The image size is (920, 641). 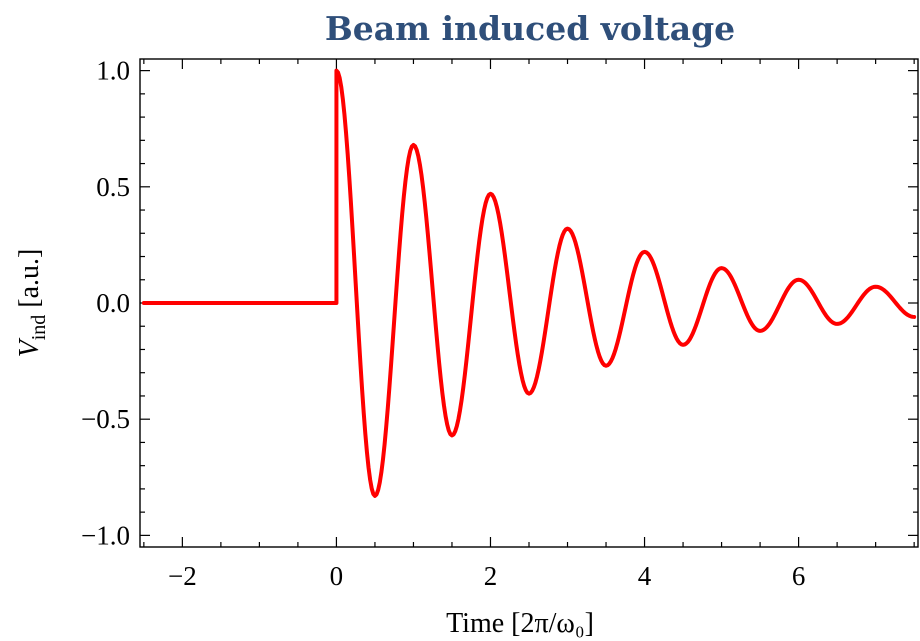 I want to click on x-tick-label: 6, so click(x=799, y=576).